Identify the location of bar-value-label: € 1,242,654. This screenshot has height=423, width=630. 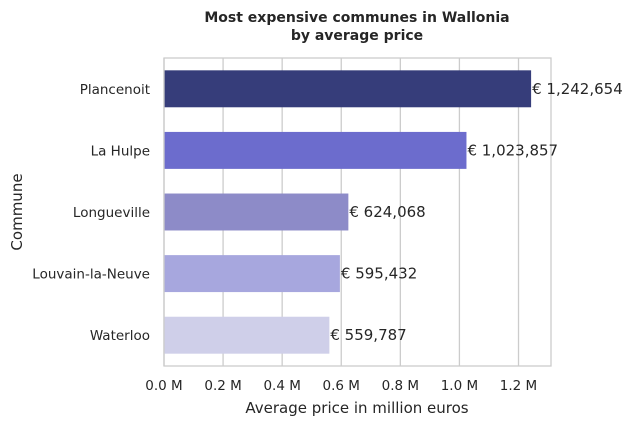
(577, 89).